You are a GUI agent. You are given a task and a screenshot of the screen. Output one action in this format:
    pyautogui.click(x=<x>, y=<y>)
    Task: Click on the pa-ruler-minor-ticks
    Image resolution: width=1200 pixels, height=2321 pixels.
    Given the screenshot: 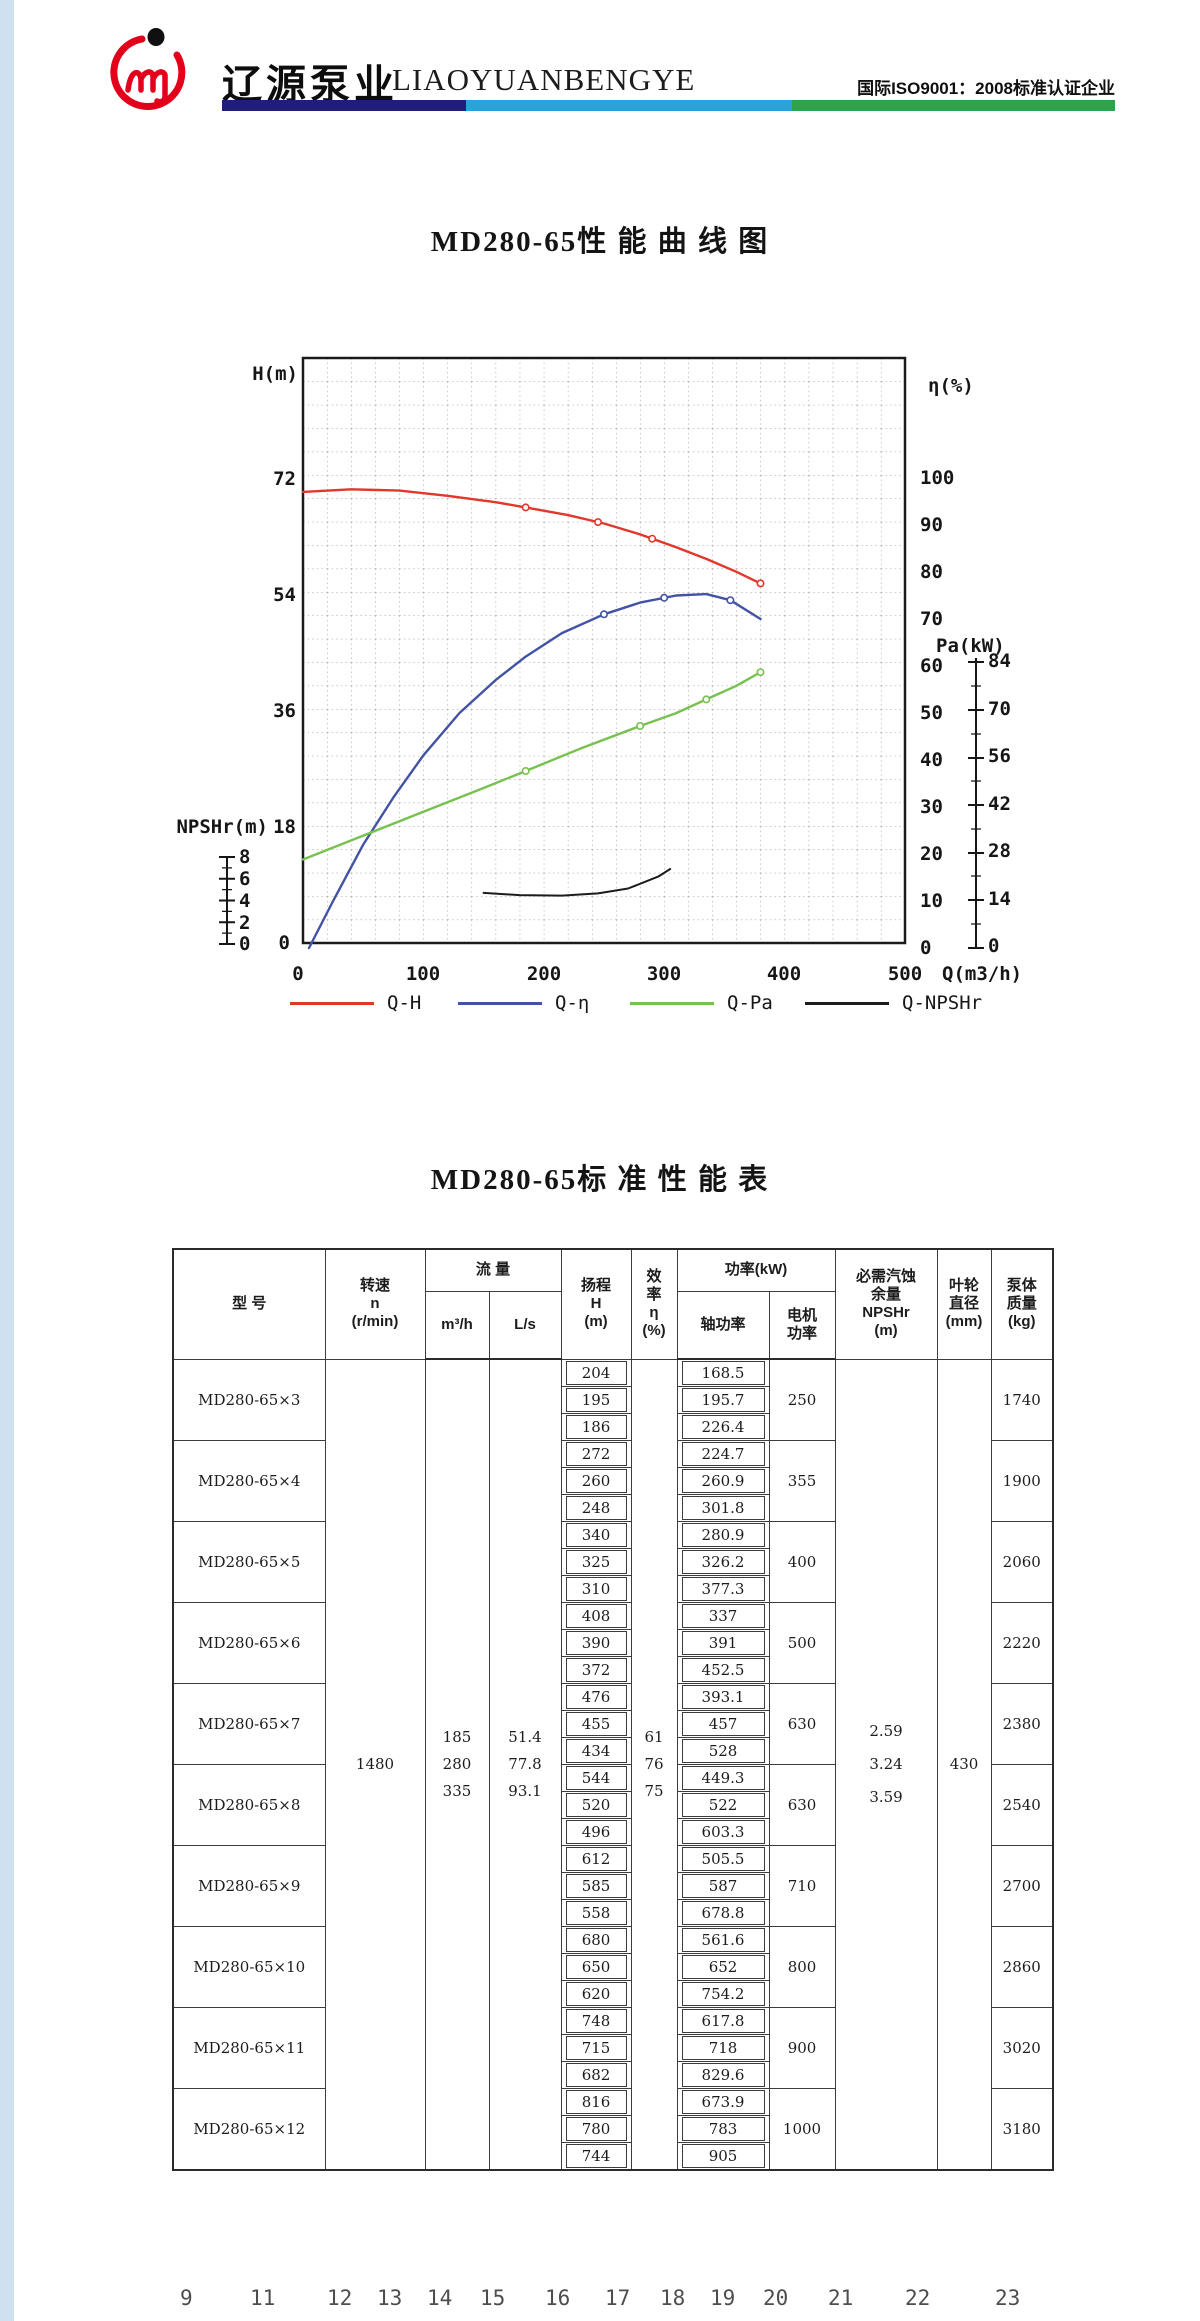 What is the action you would take?
    pyautogui.click(x=976, y=805)
    